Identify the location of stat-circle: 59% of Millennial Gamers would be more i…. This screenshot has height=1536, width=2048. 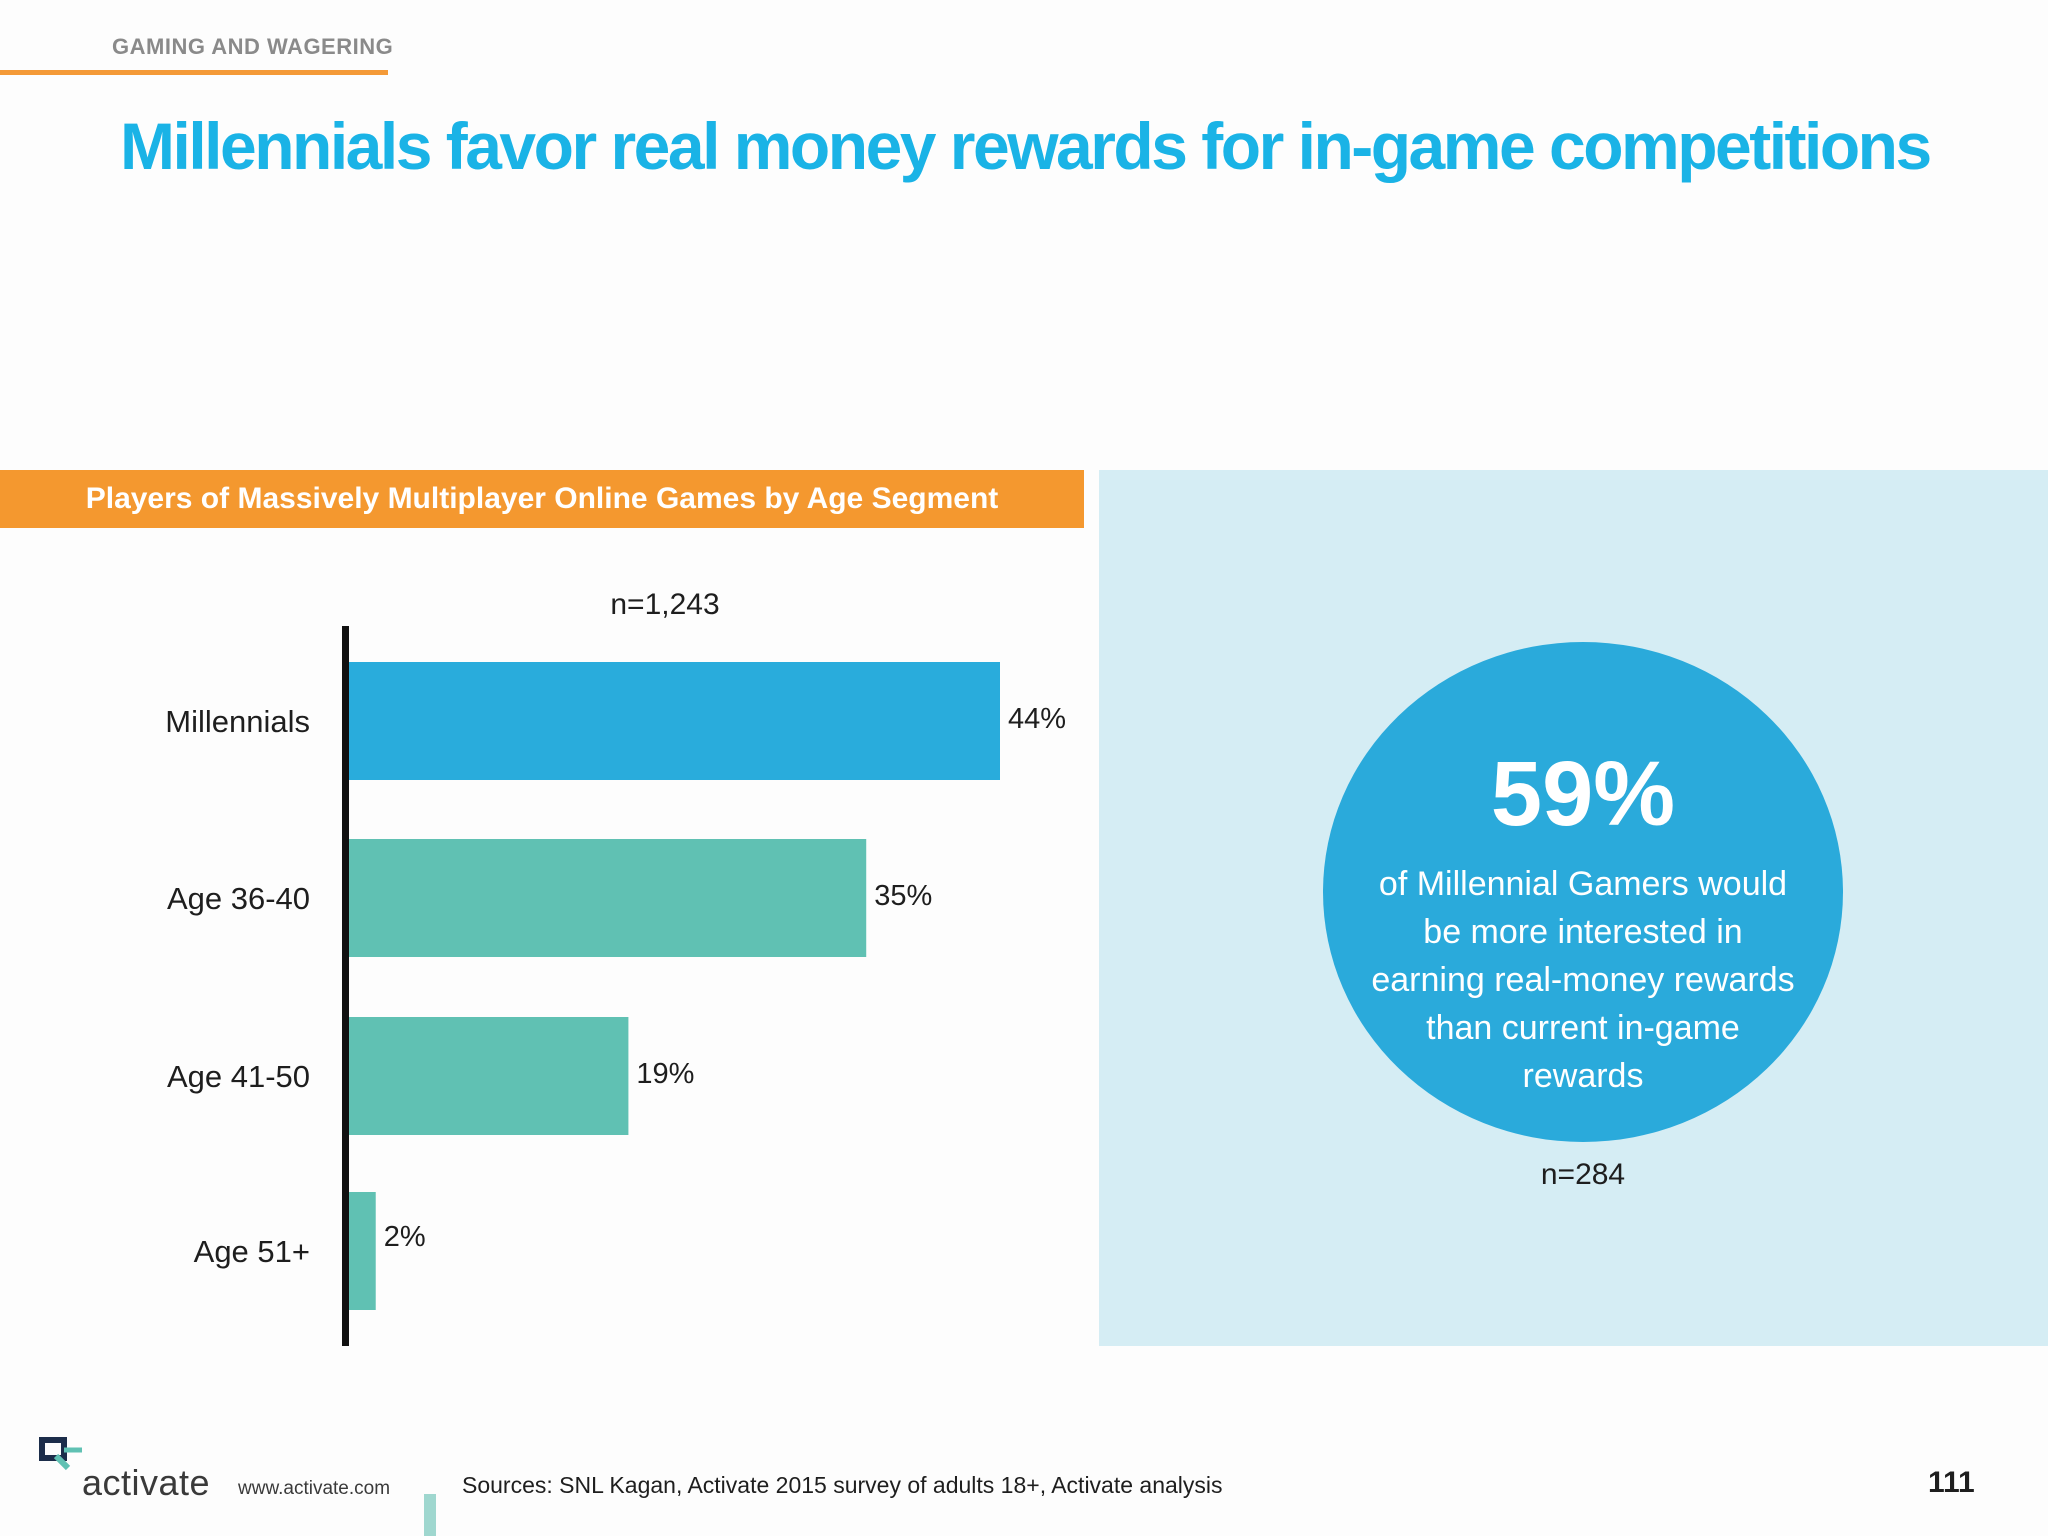
(1583, 892).